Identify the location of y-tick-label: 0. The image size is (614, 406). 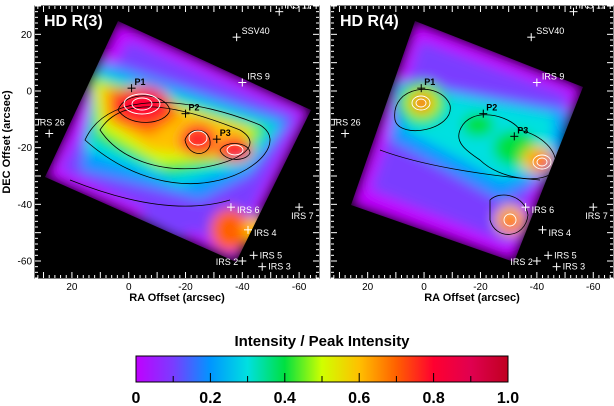
(29, 92).